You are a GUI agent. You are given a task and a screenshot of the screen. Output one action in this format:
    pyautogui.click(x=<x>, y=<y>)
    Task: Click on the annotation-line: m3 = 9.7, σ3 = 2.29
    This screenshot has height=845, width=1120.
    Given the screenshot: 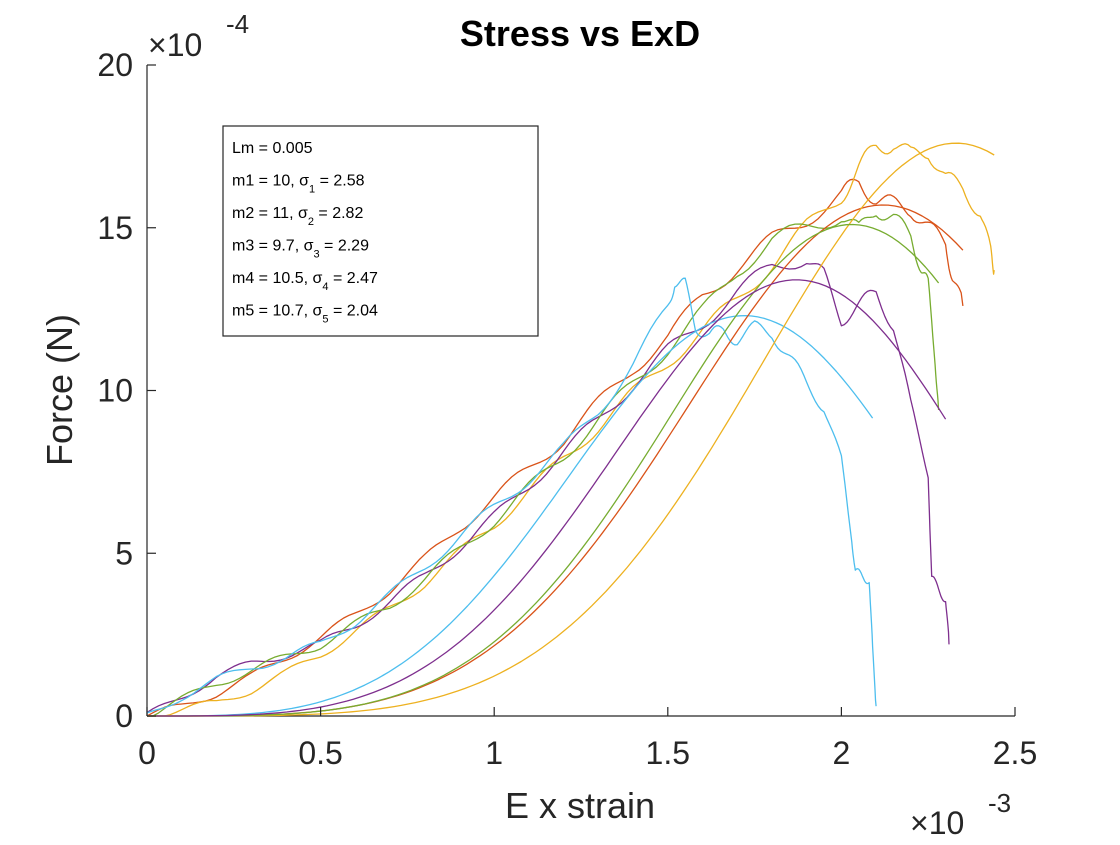 What is the action you would take?
    pyautogui.click(x=300, y=249)
    